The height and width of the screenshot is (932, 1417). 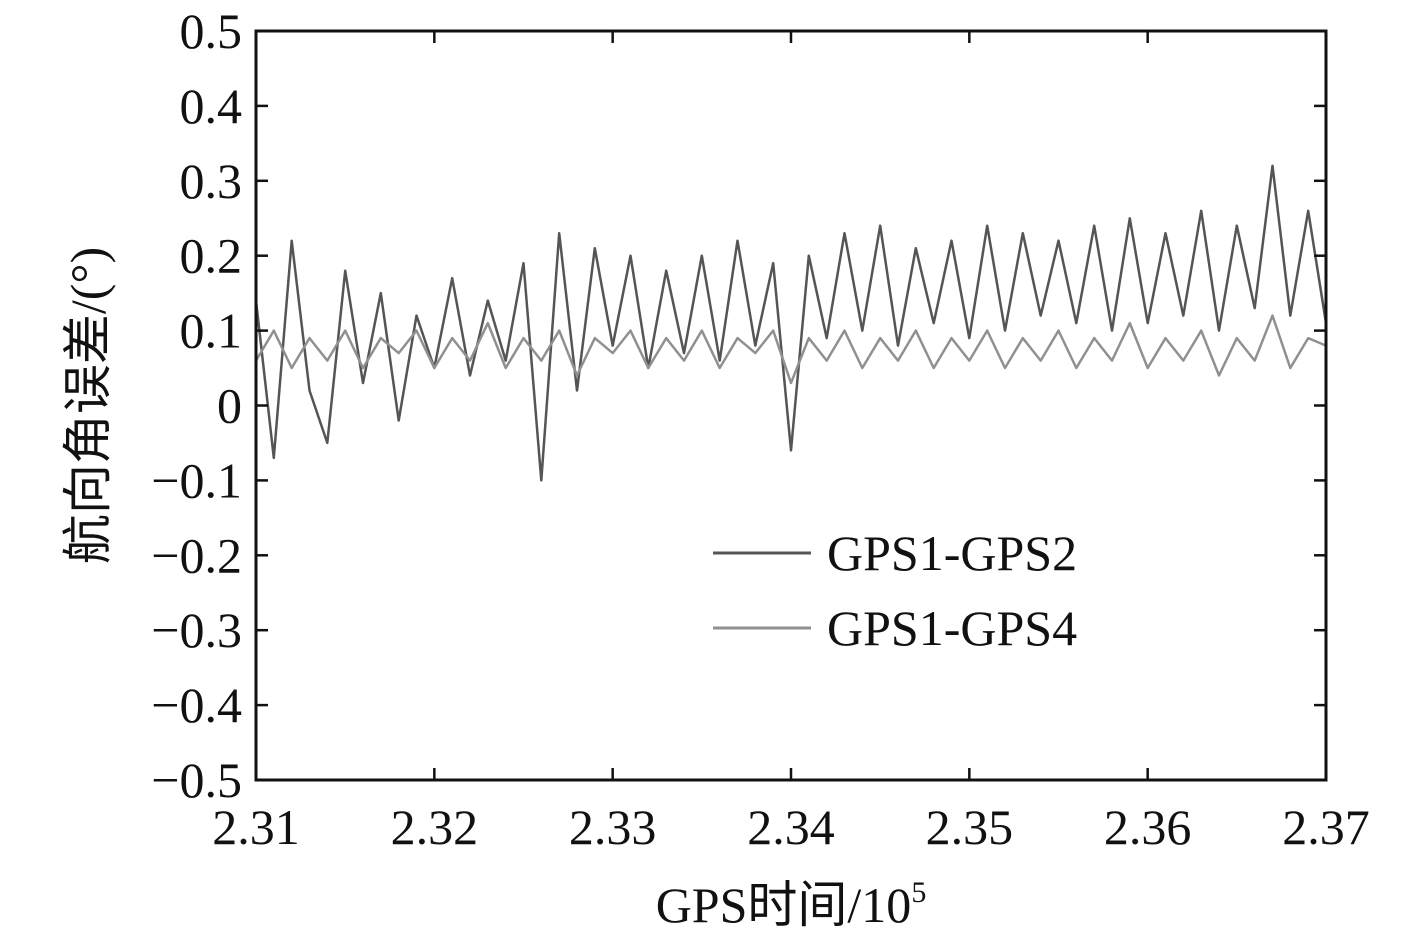 What do you see at coordinates (1148, 827) in the screenshot?
I see `x-tick-label: 2.36` at bounding box center [1148, 827].